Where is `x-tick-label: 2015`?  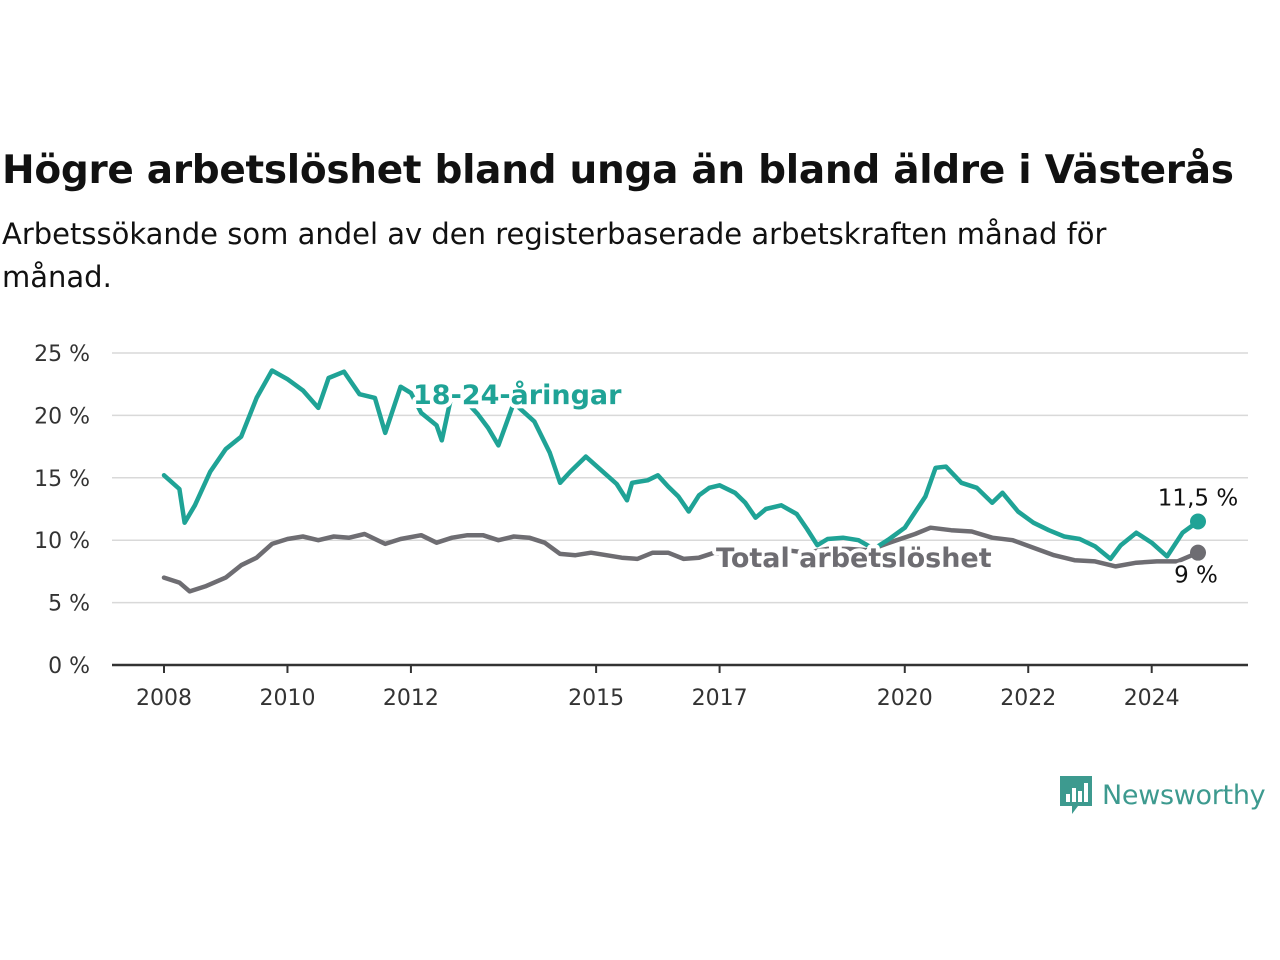
x-tick-label: 2015 is located at coordinates (596, 698).